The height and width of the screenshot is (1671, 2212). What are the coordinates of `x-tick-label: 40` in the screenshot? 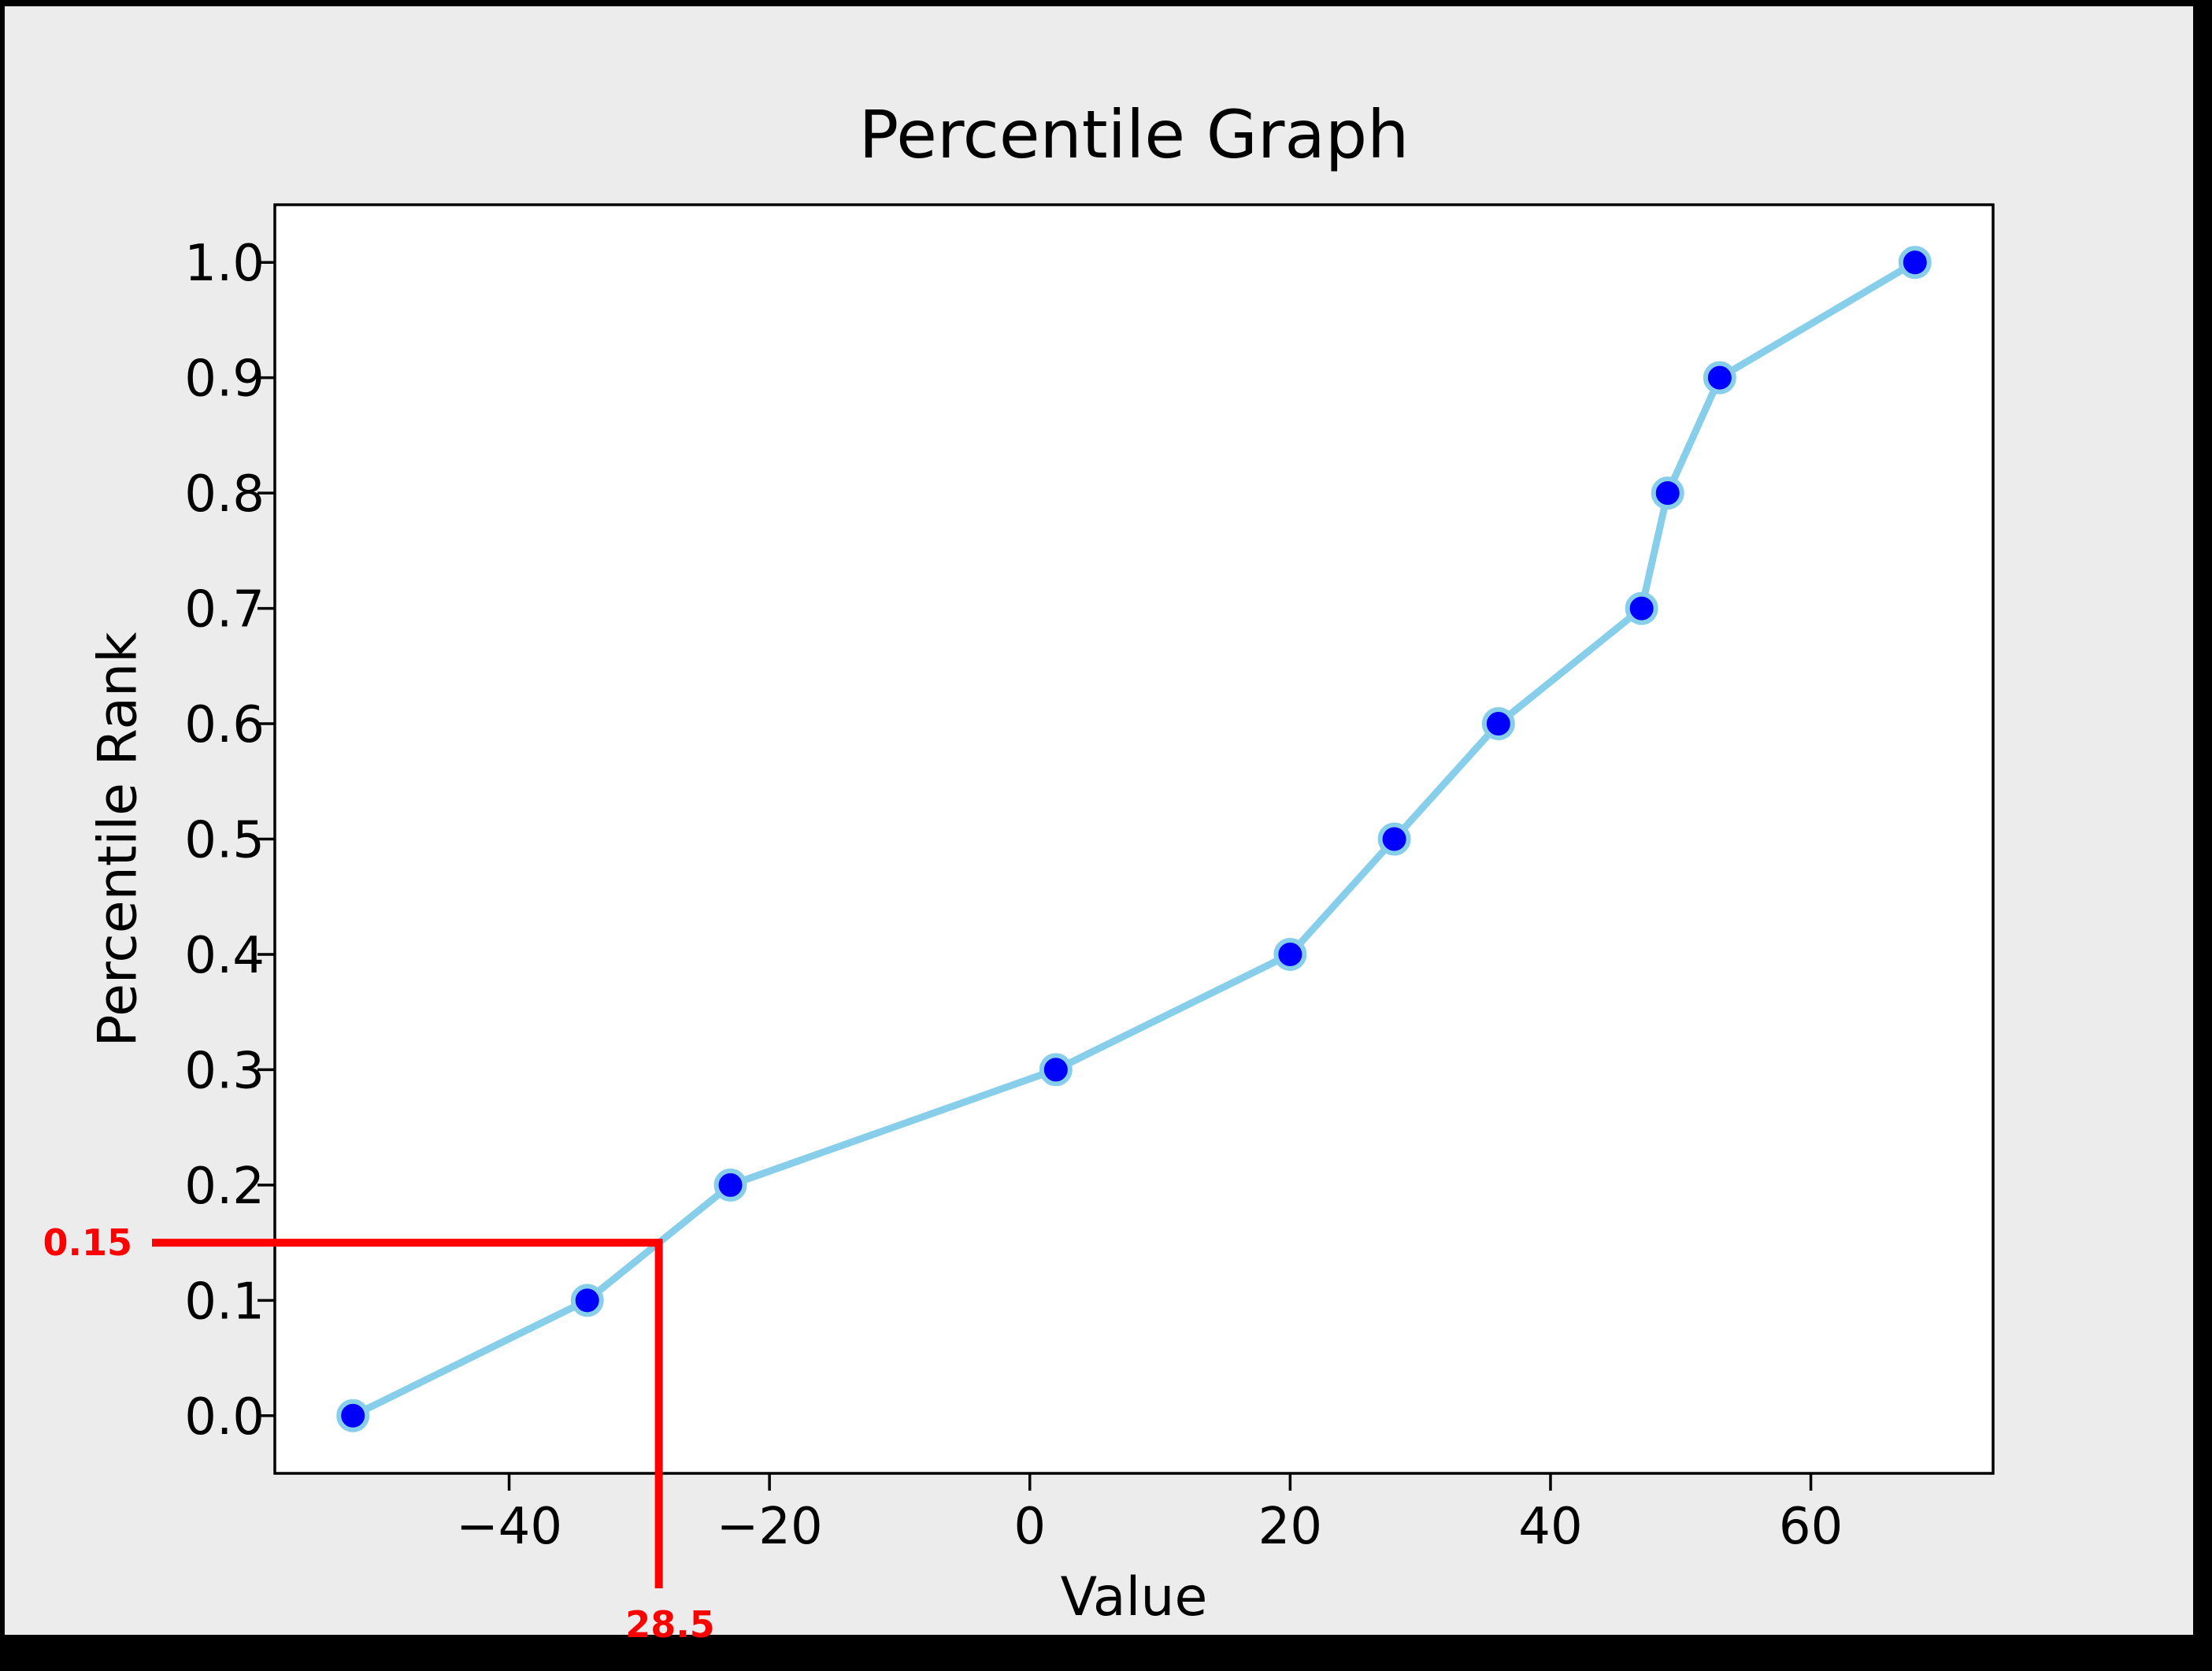 It's located at (1550, 1527).